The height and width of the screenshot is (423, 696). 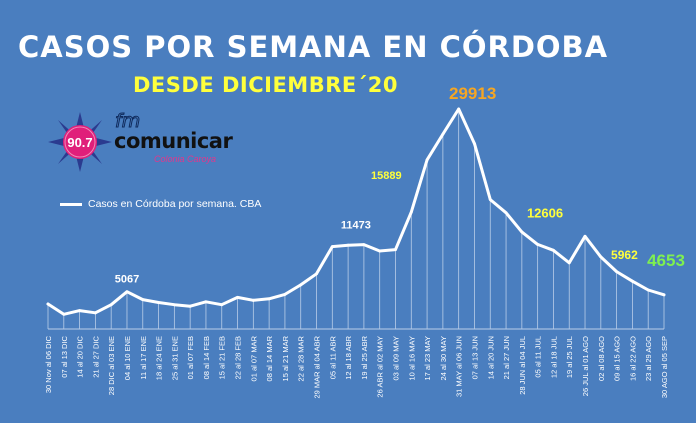 I want to click on legend-line-swatch, so click(x=71, y=204).